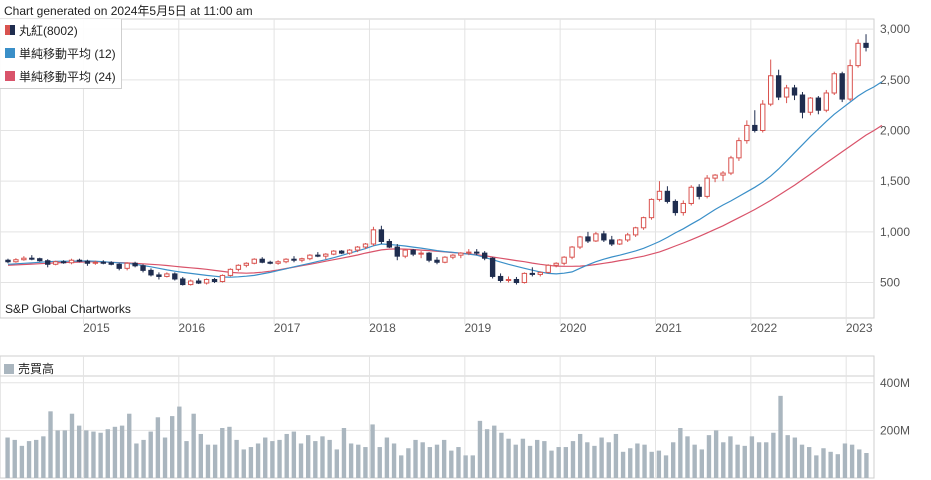 This screenshot has height=480, width=931. Describe the element at coordinates (763, 328) in the screenshot. I see `year-tick-label: 2022` at that location.